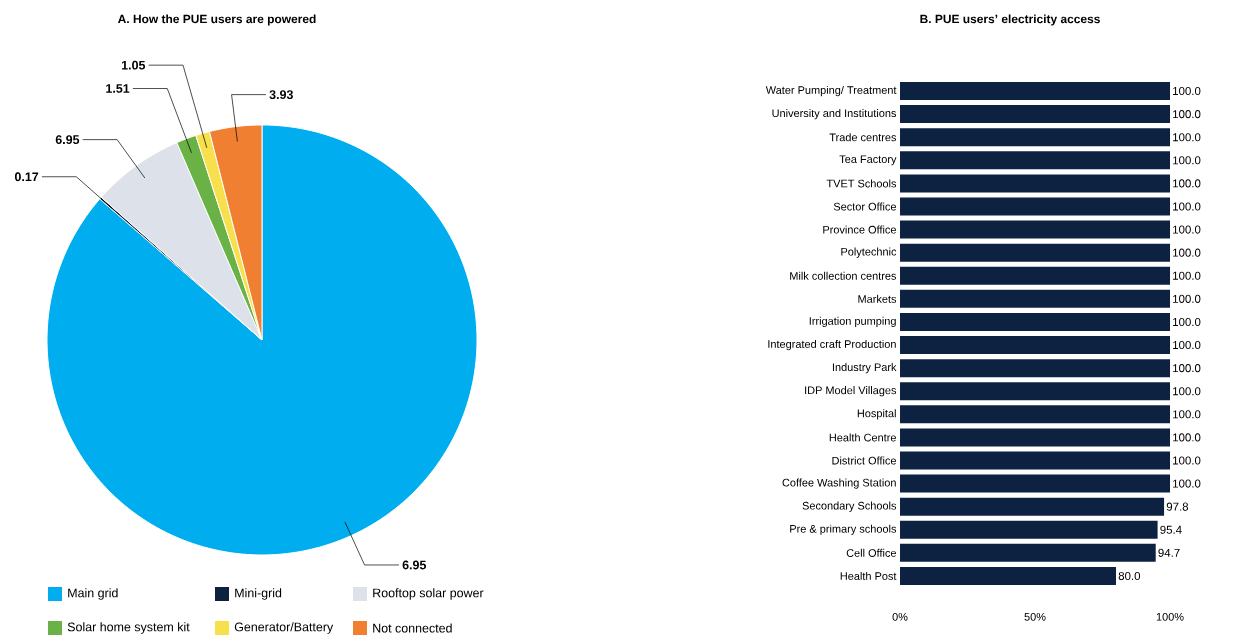 The width and height of the screenshot is (1237, 639). Describe the element at coordinates (1169, 552) in the screenshot. I see `data-label: 94.7` at that location.